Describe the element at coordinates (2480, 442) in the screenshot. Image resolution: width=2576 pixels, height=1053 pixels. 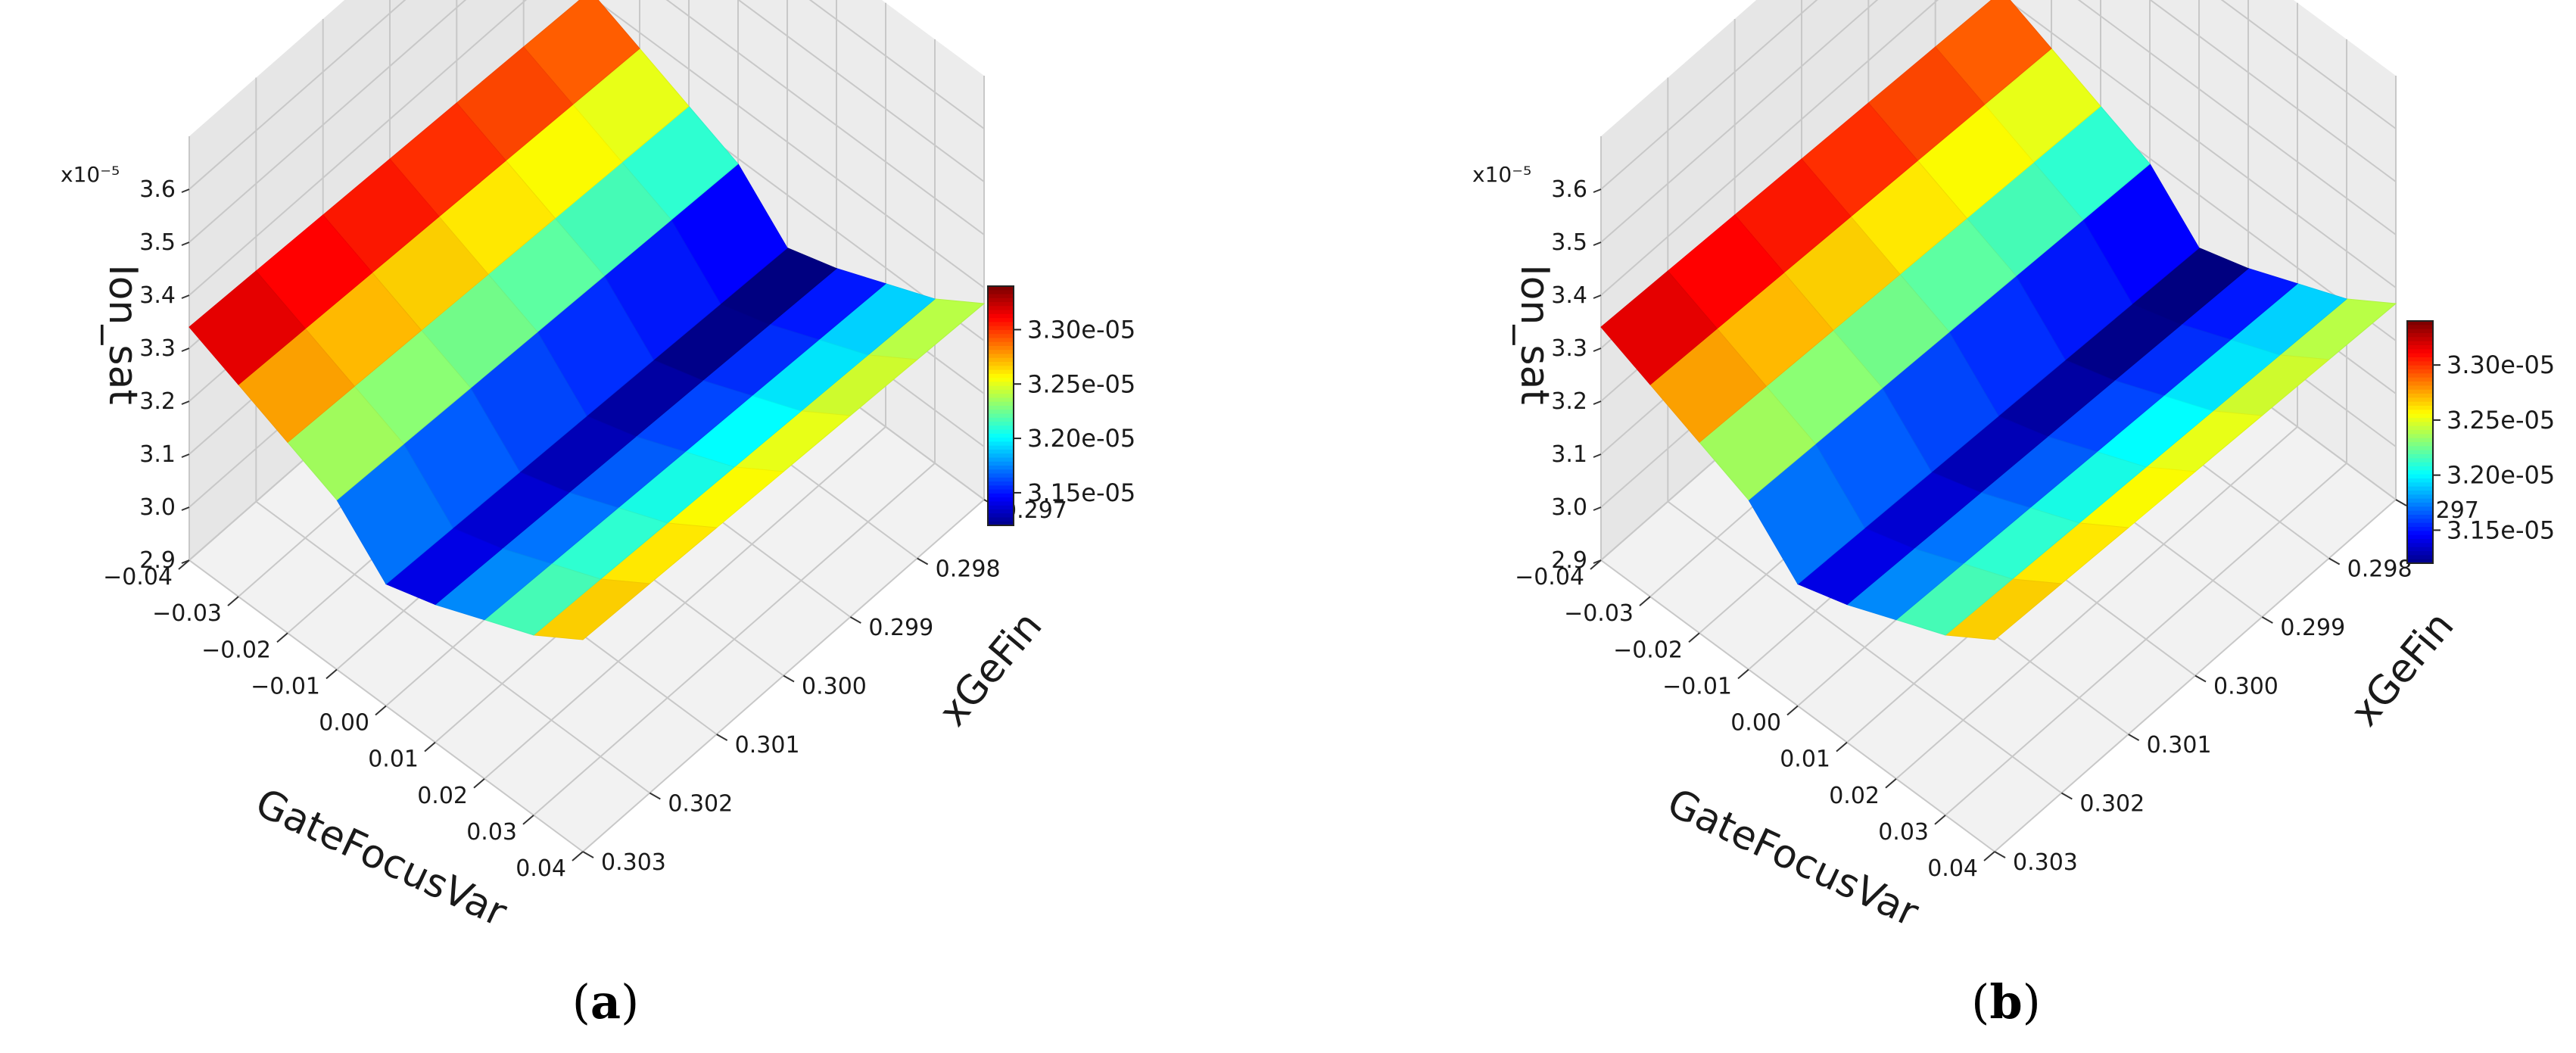
I see `colorbar: 3.30e-05 3.25e-05 3.20e-05 3.15e-05` at that location.